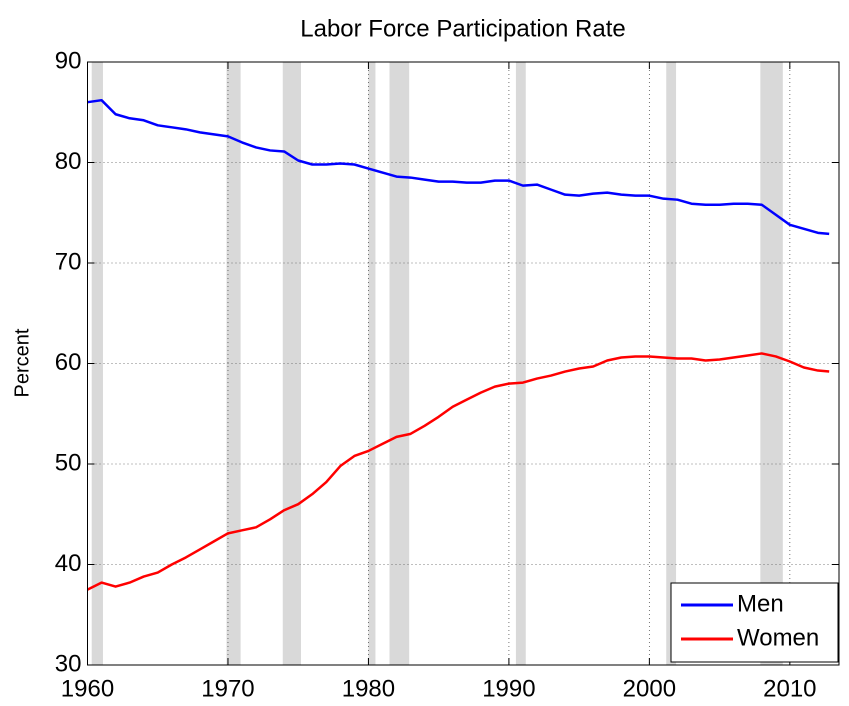 This screenshot has width=849, height=706. What do you see at coordinates (68, 362) in the screenshot?
I see `y-tick-label: 60` at bounding box center [68, 362].